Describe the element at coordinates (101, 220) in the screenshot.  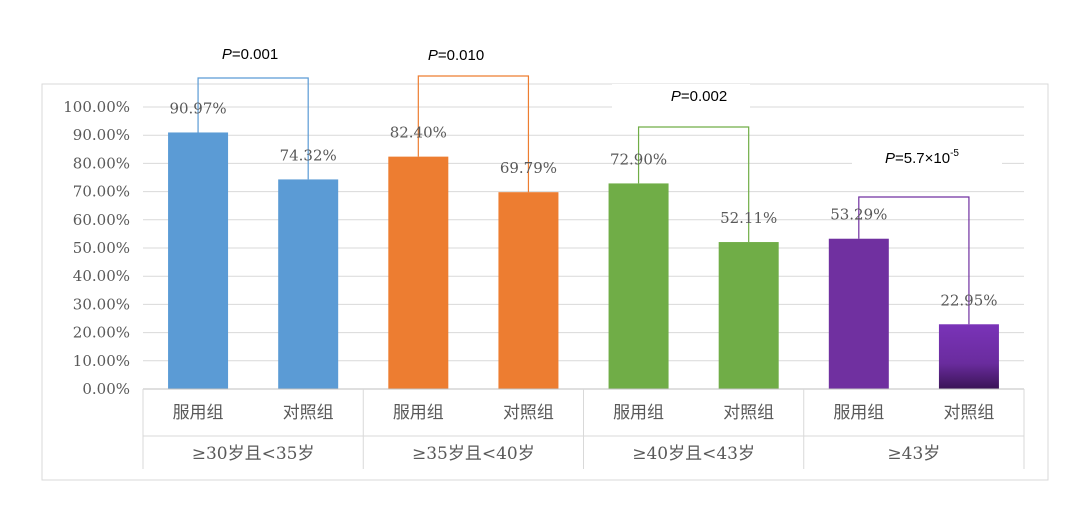
I see `y-tick-label: 60.00%` at that location.